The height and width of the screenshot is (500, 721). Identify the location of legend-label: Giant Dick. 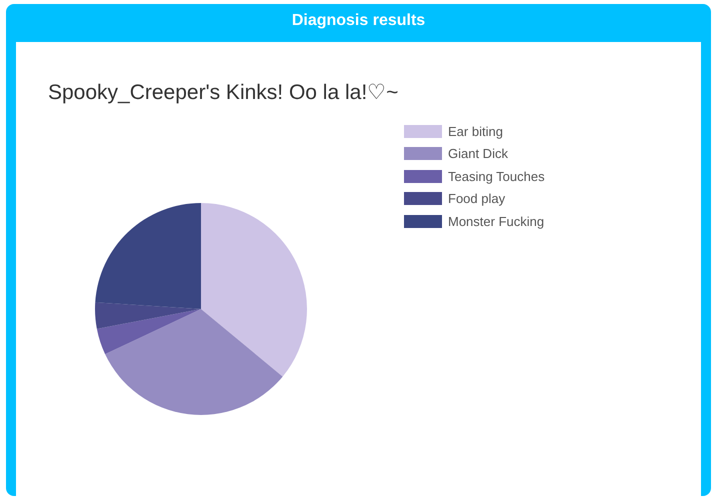
(478, 154).